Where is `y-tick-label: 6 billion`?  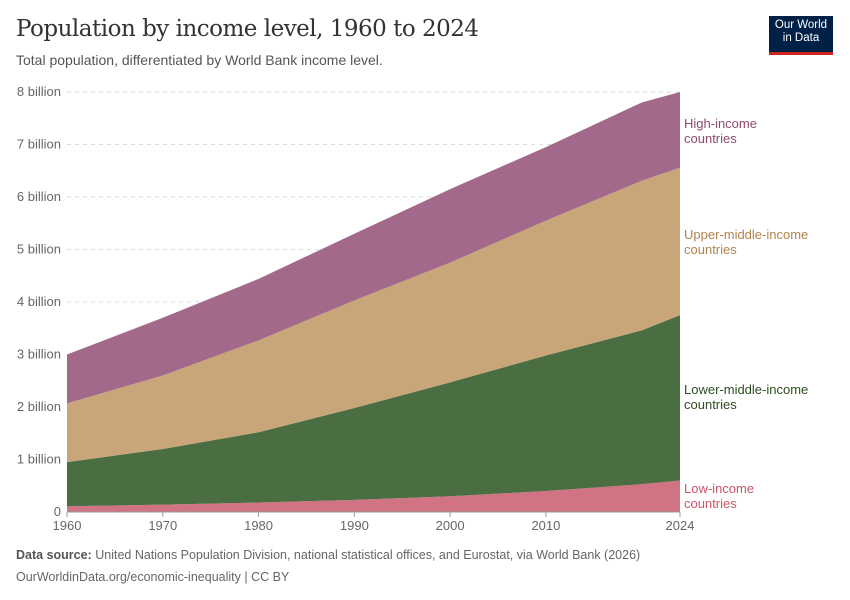 y-tick-label: 6 billion is located at coordinates (39, 196).